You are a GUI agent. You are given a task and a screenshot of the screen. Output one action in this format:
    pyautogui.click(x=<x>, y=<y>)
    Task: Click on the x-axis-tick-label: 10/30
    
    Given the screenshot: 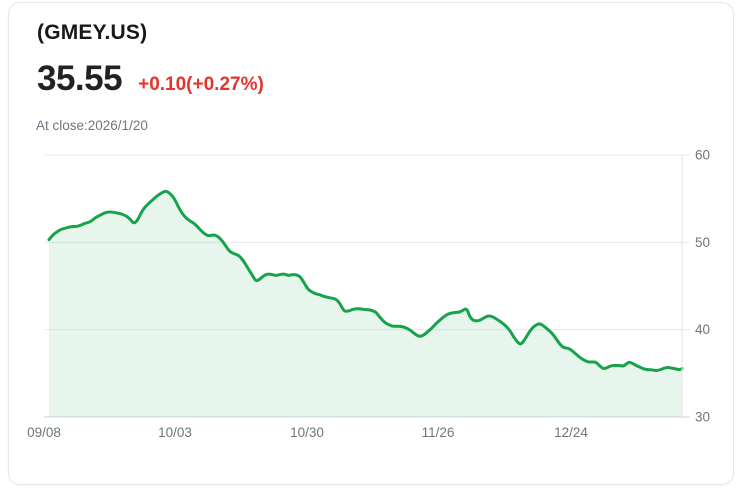 What is the action you would take?
    pyautogui.click(x=307, y=432)
    